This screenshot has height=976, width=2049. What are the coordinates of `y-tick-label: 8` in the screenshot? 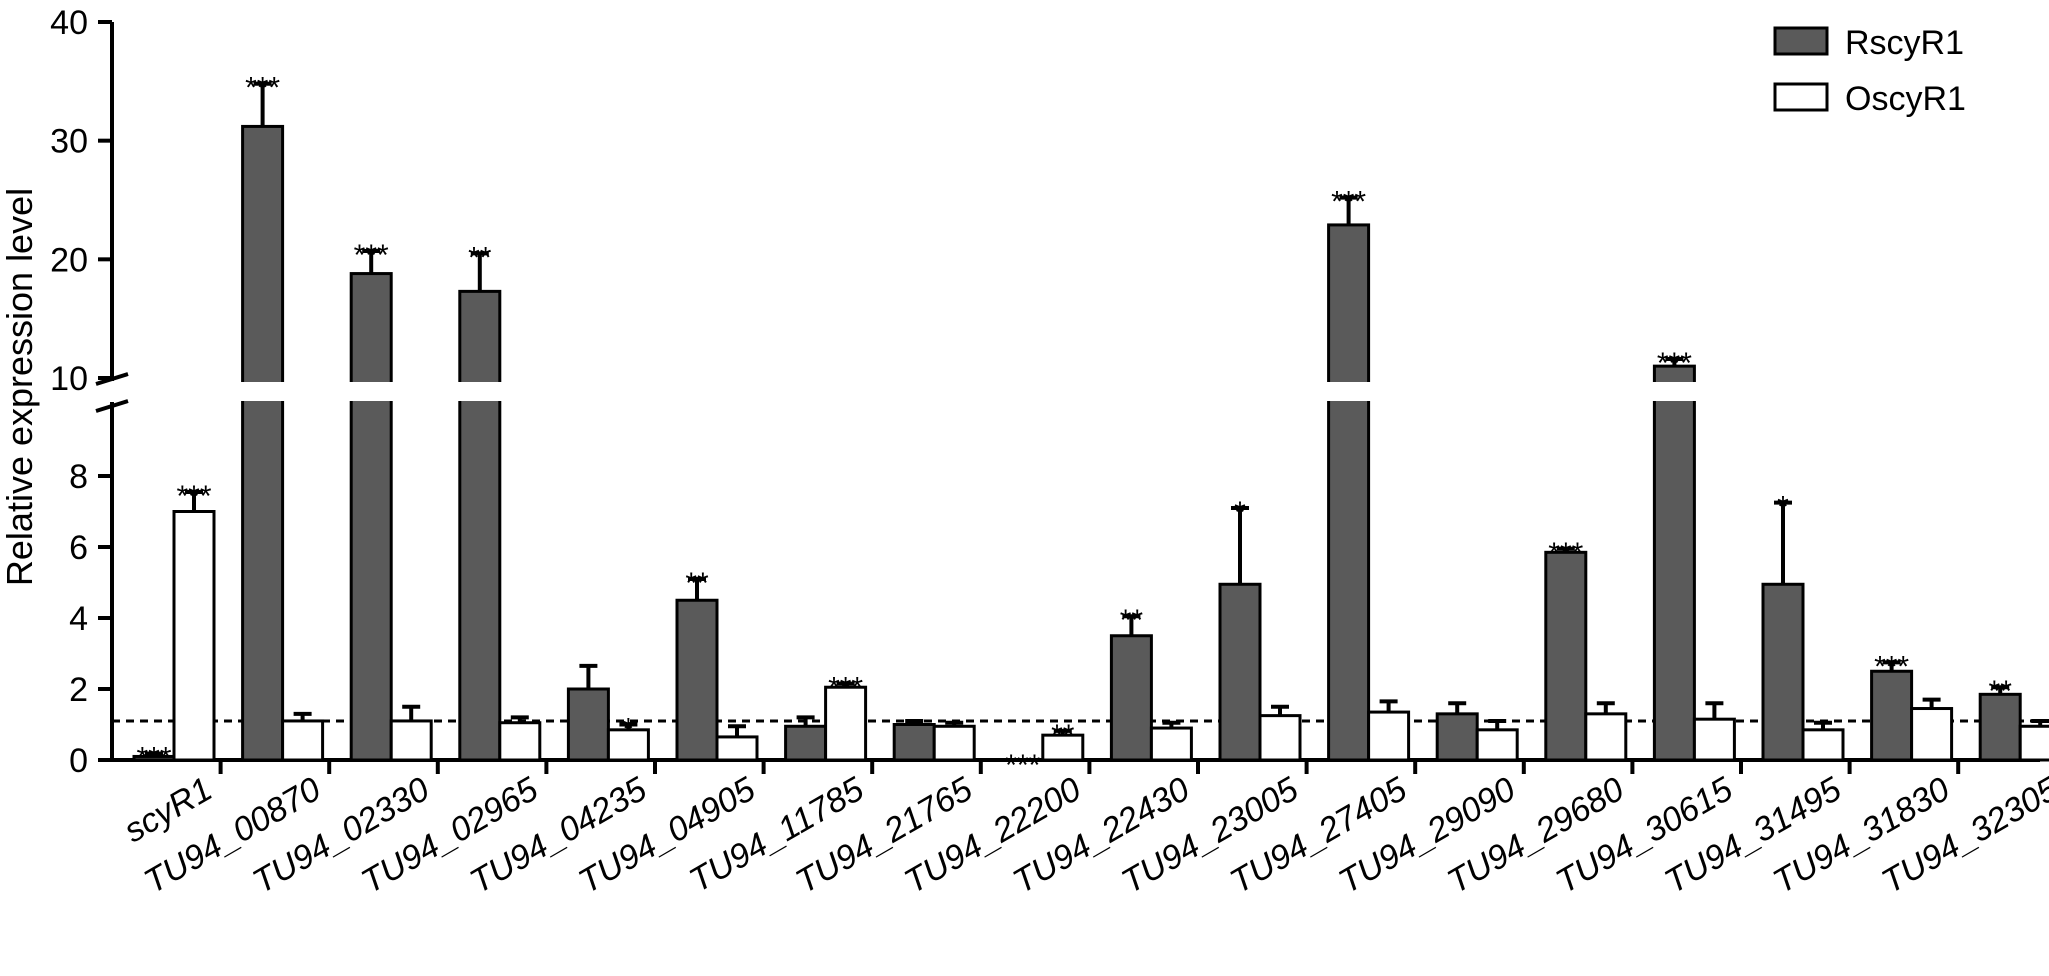 It's located at (78, 477).